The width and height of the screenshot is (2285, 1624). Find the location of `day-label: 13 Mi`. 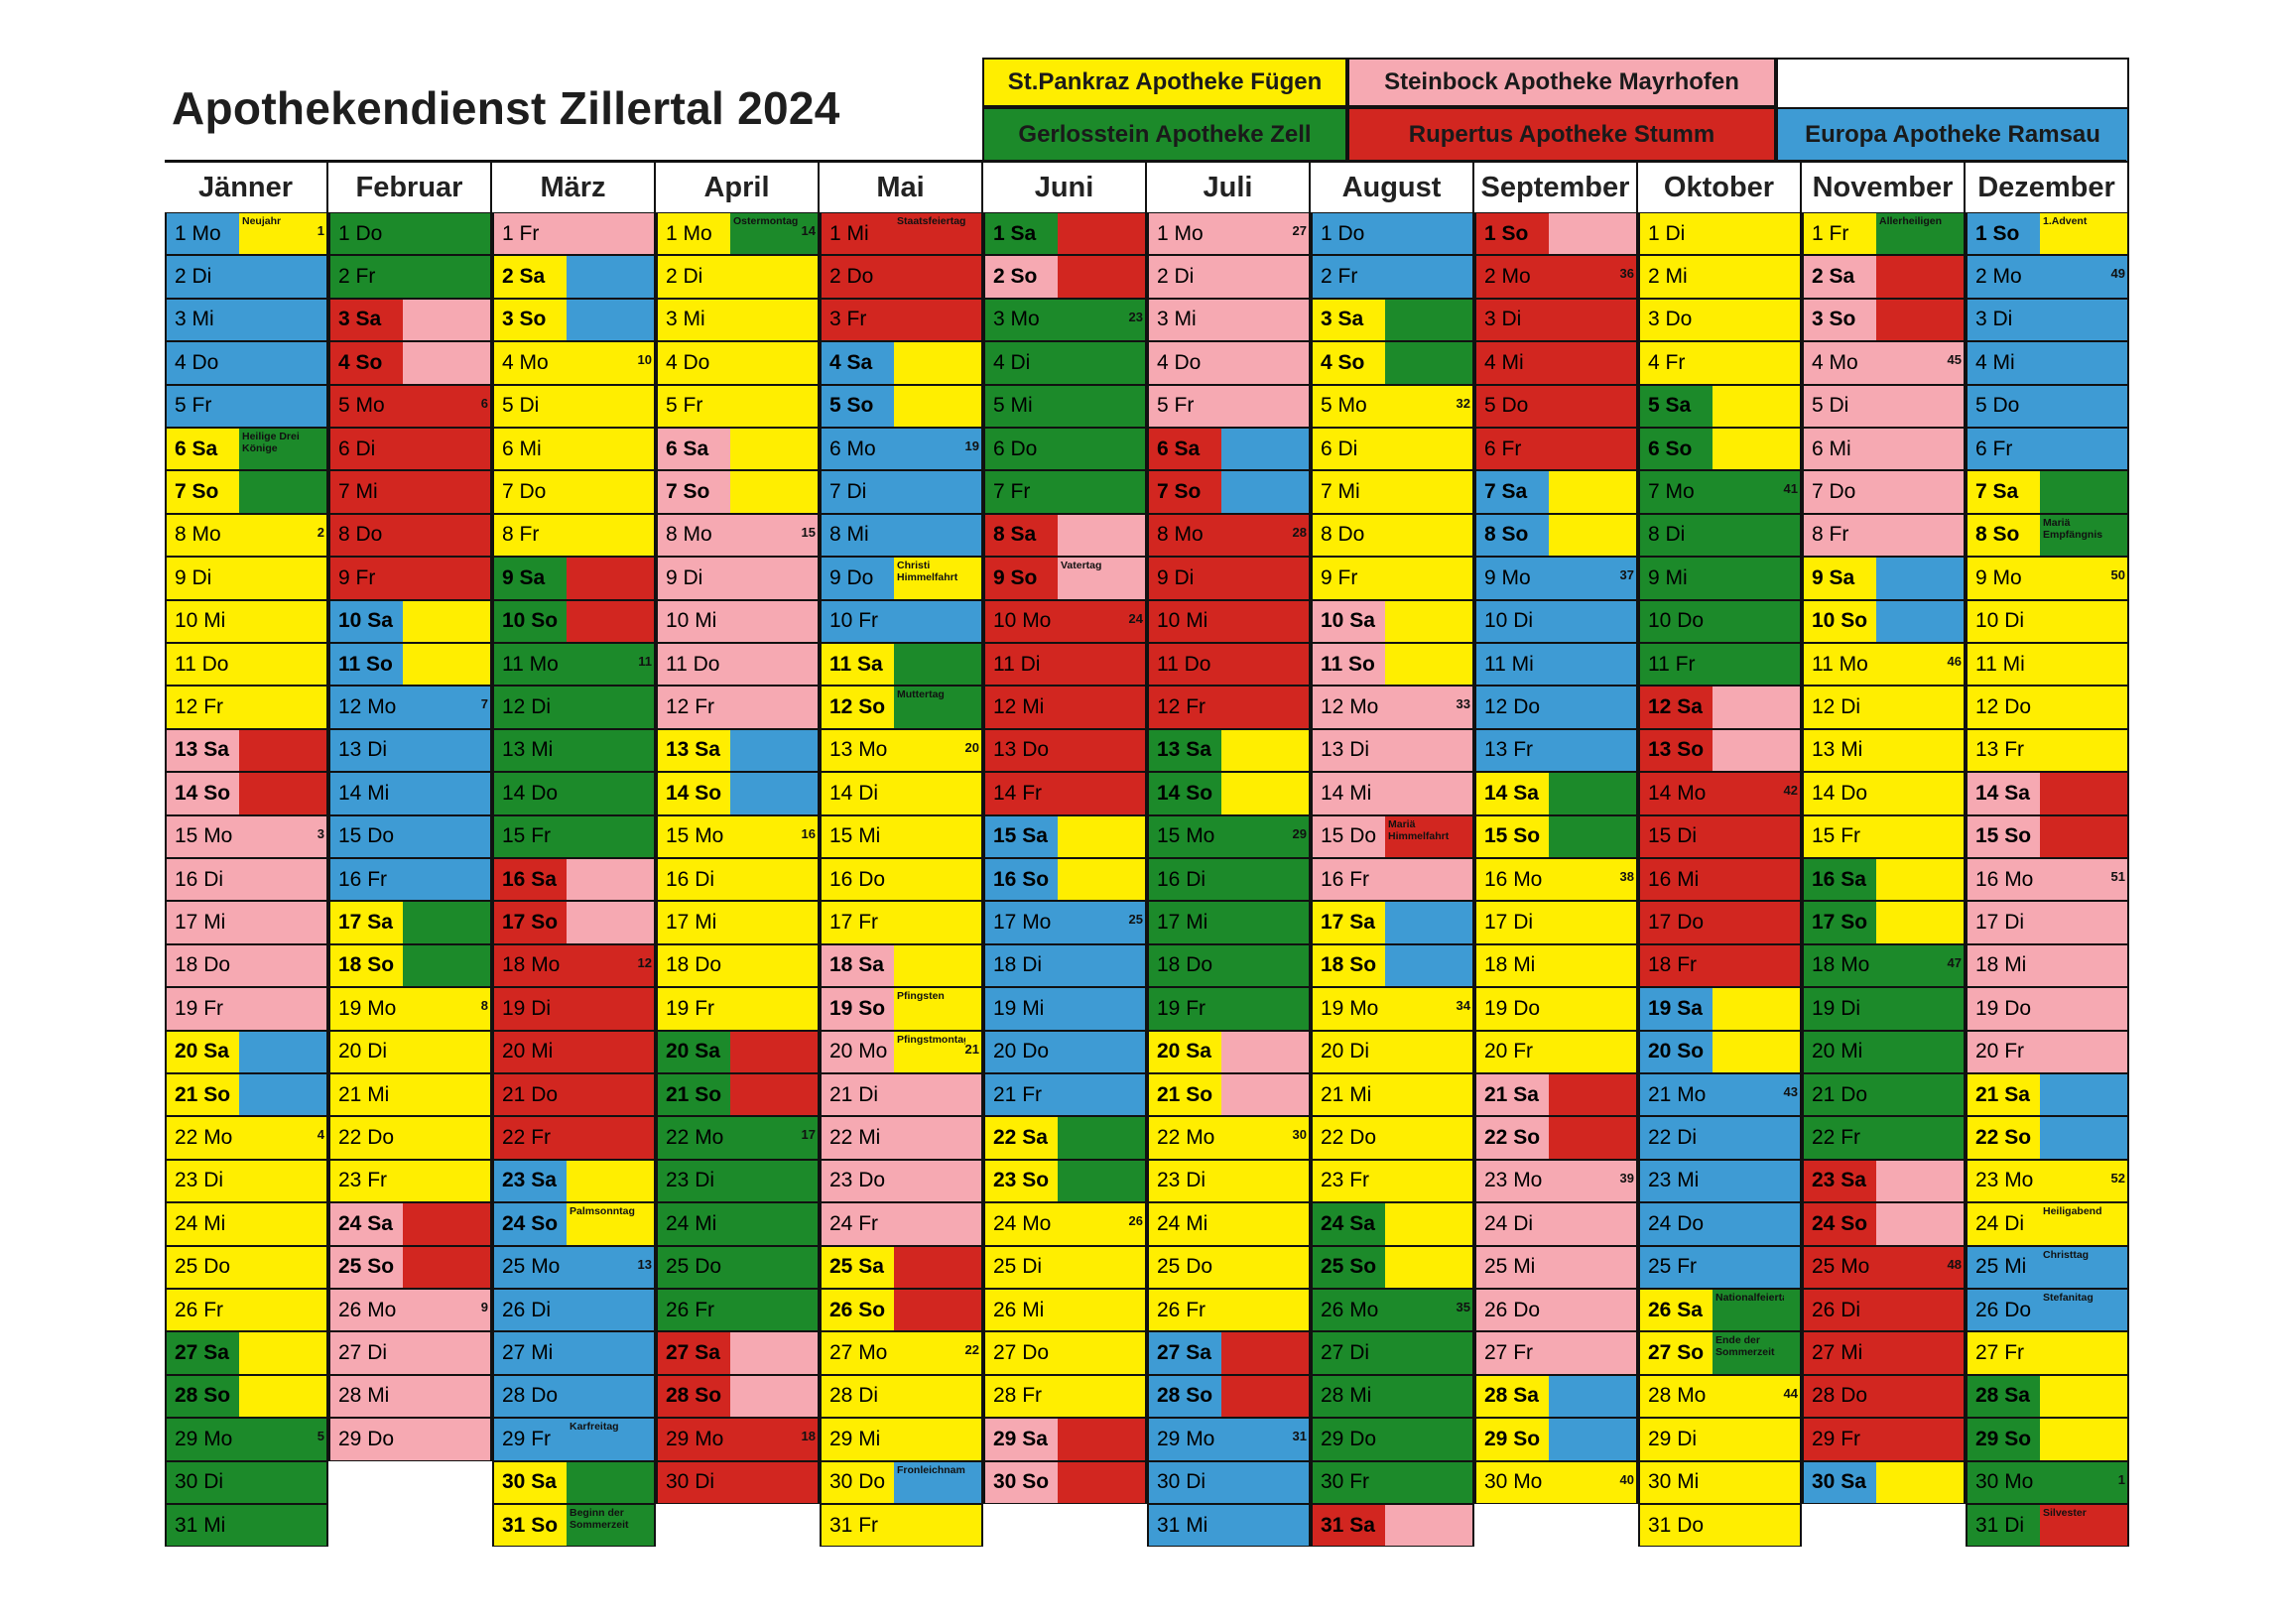

day-label: 13 Mi is located at coordinates (1840, 750).